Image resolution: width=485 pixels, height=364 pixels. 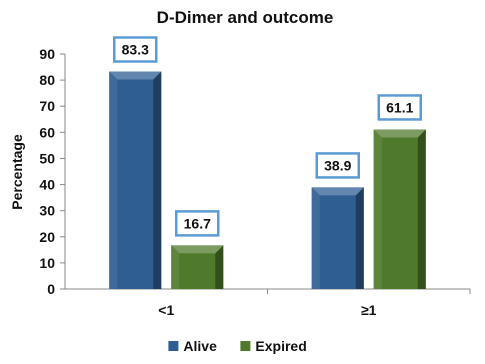 I want to click on y-tick-label: 30, so click(x=47, y=211).